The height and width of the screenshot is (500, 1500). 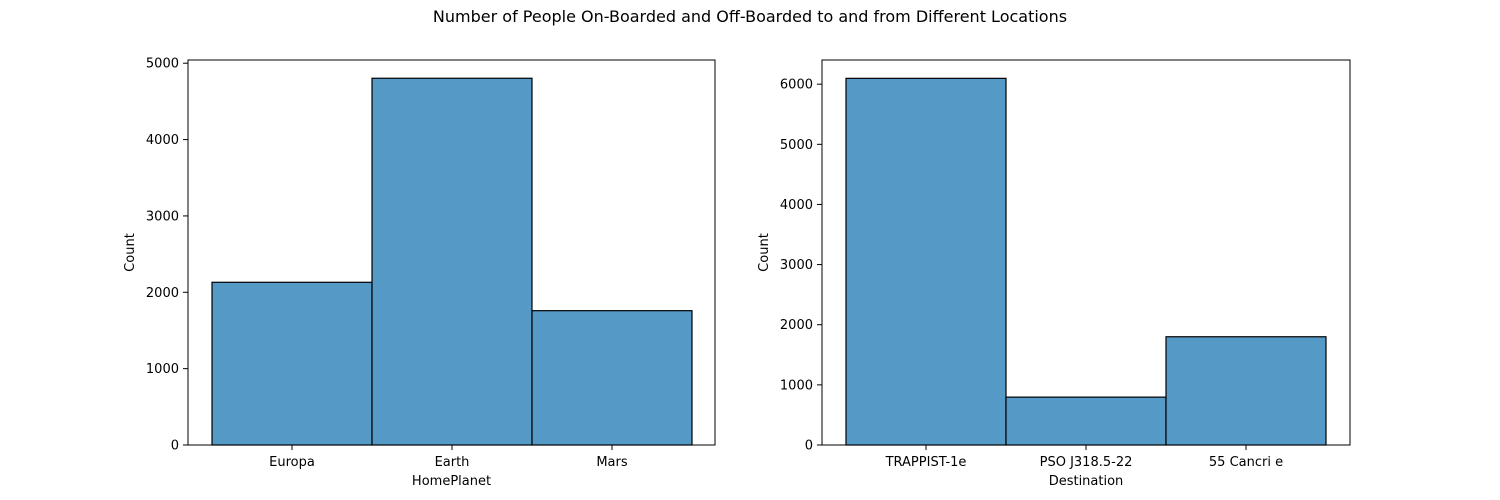 I want to click on x-tick-label: Earth, so click(x=452, y=462).